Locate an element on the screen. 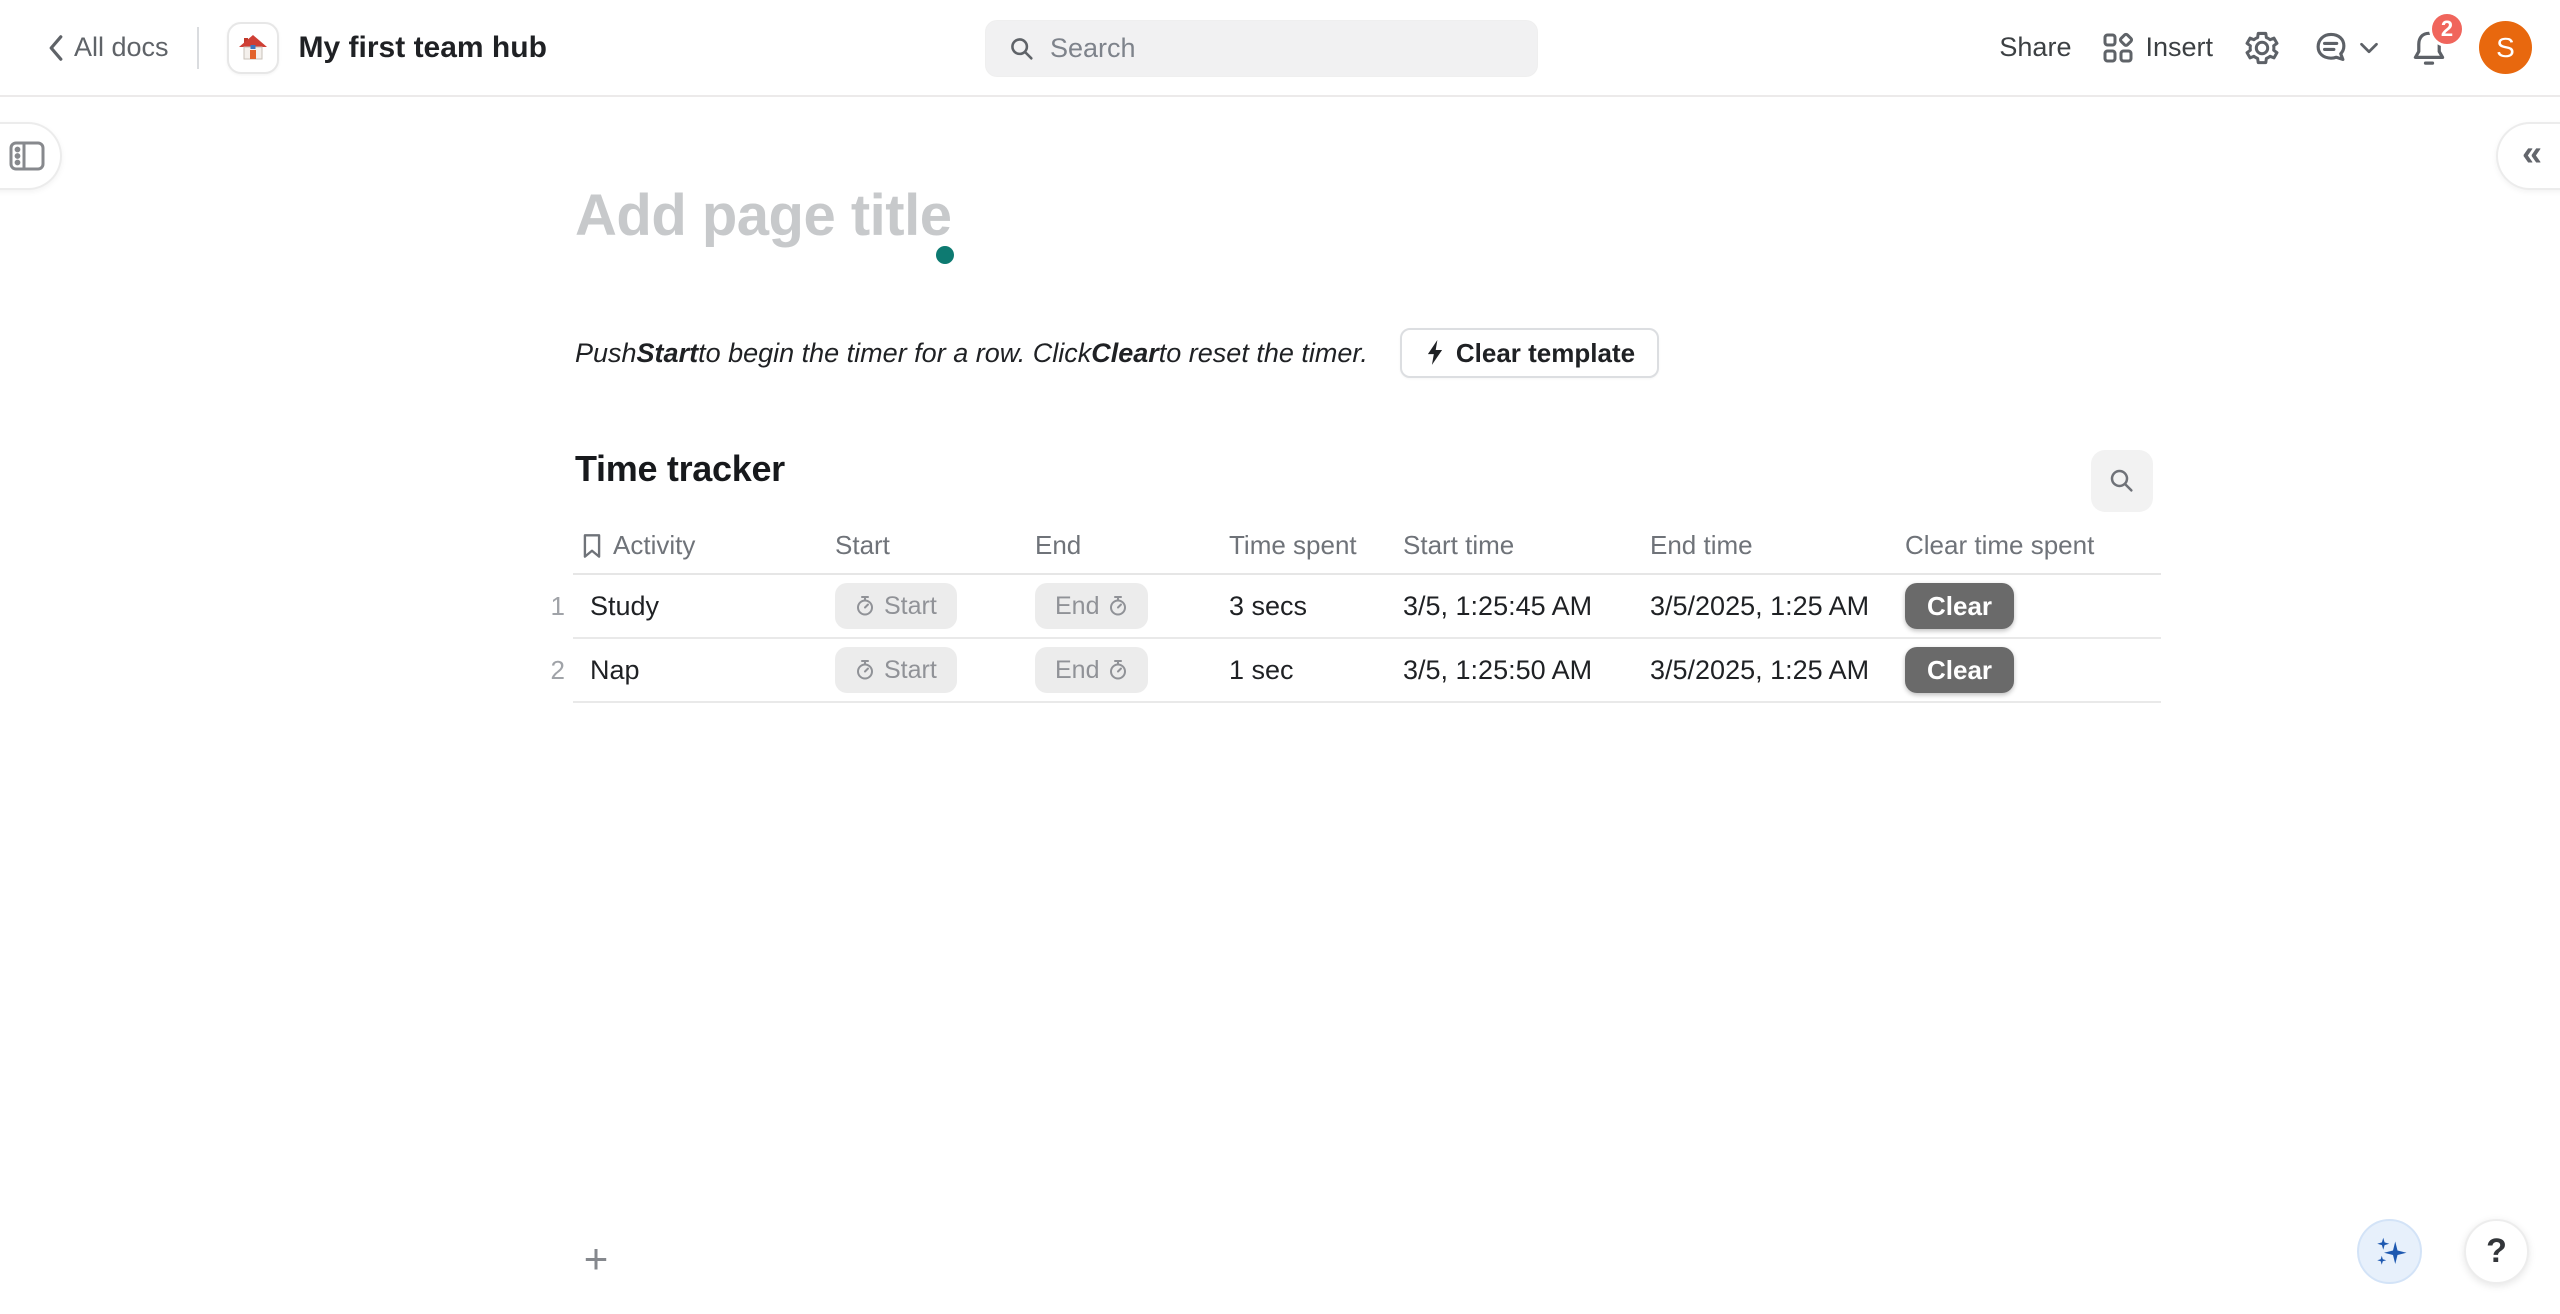 The width and height of the screenshot is (2560, 1314). notifications-button: 2 is located at coordinates (2437, 39).